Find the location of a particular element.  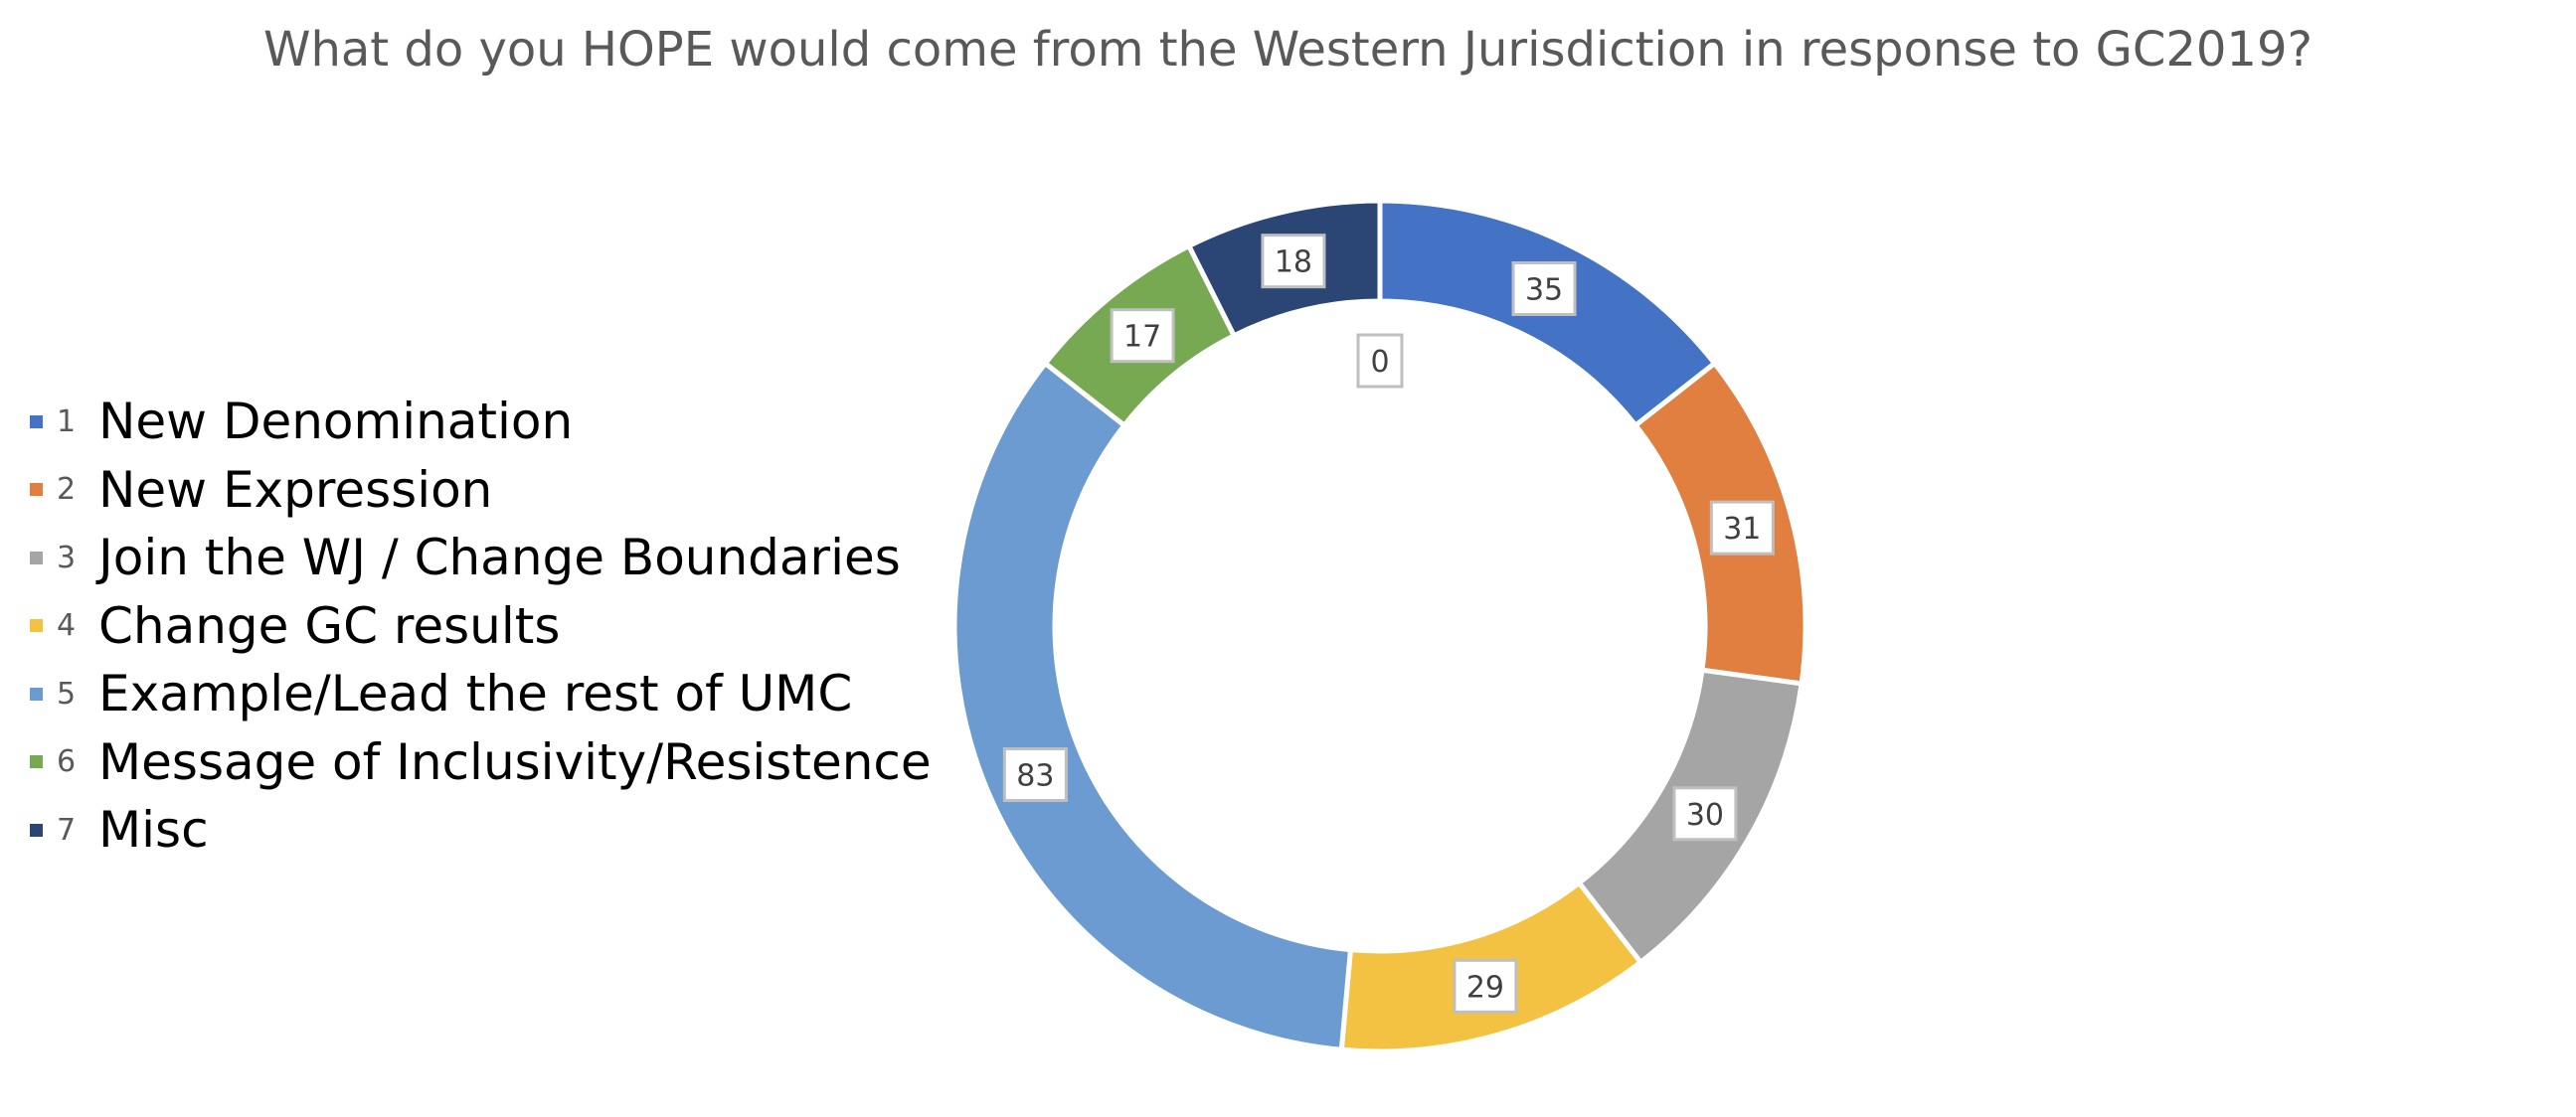

legend-item-6: 6 Message of Inclusivity/Resistence is located at coordinates (481, 763).